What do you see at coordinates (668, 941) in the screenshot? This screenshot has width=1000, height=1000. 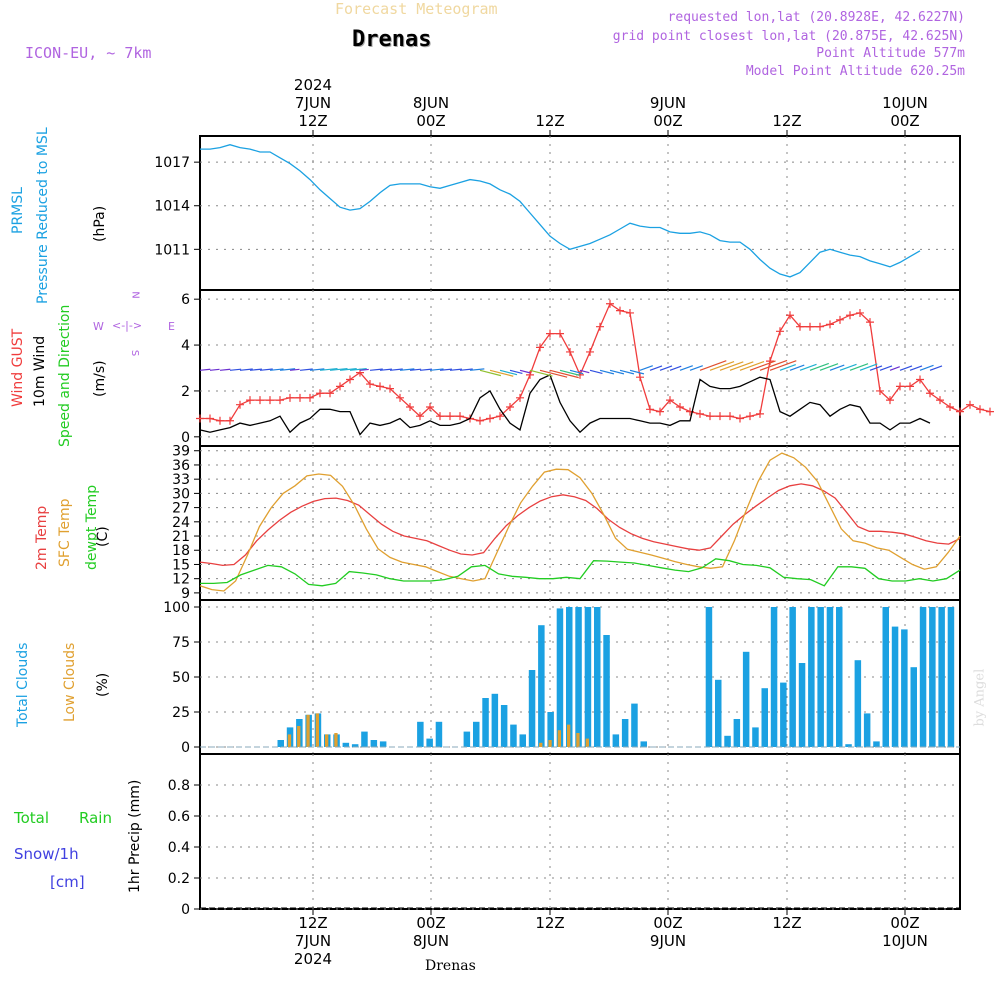 I see `bottom-tick-label-3-1: 9JUN` at bounding box center [668, 941].